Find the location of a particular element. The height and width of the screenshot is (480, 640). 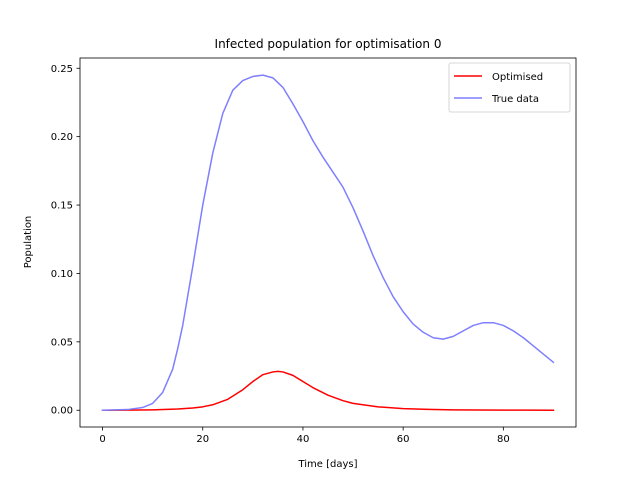

y-tick-label: 0.20 is located at coordinates (62, 137).